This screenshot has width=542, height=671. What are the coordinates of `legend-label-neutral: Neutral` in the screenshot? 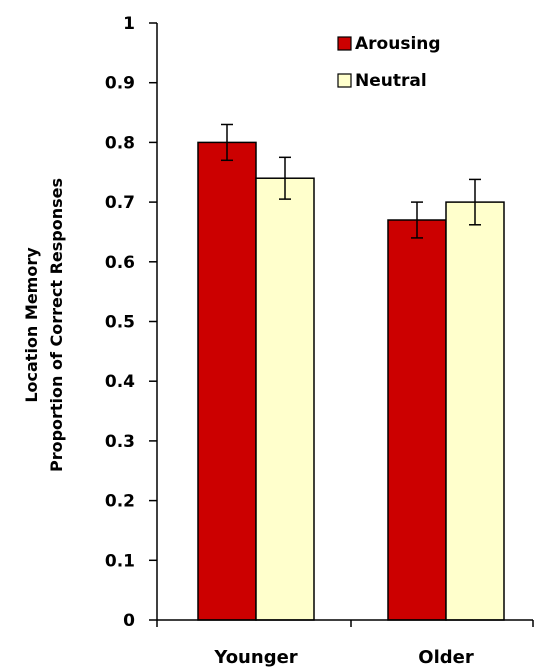 It's located at (391, 81).